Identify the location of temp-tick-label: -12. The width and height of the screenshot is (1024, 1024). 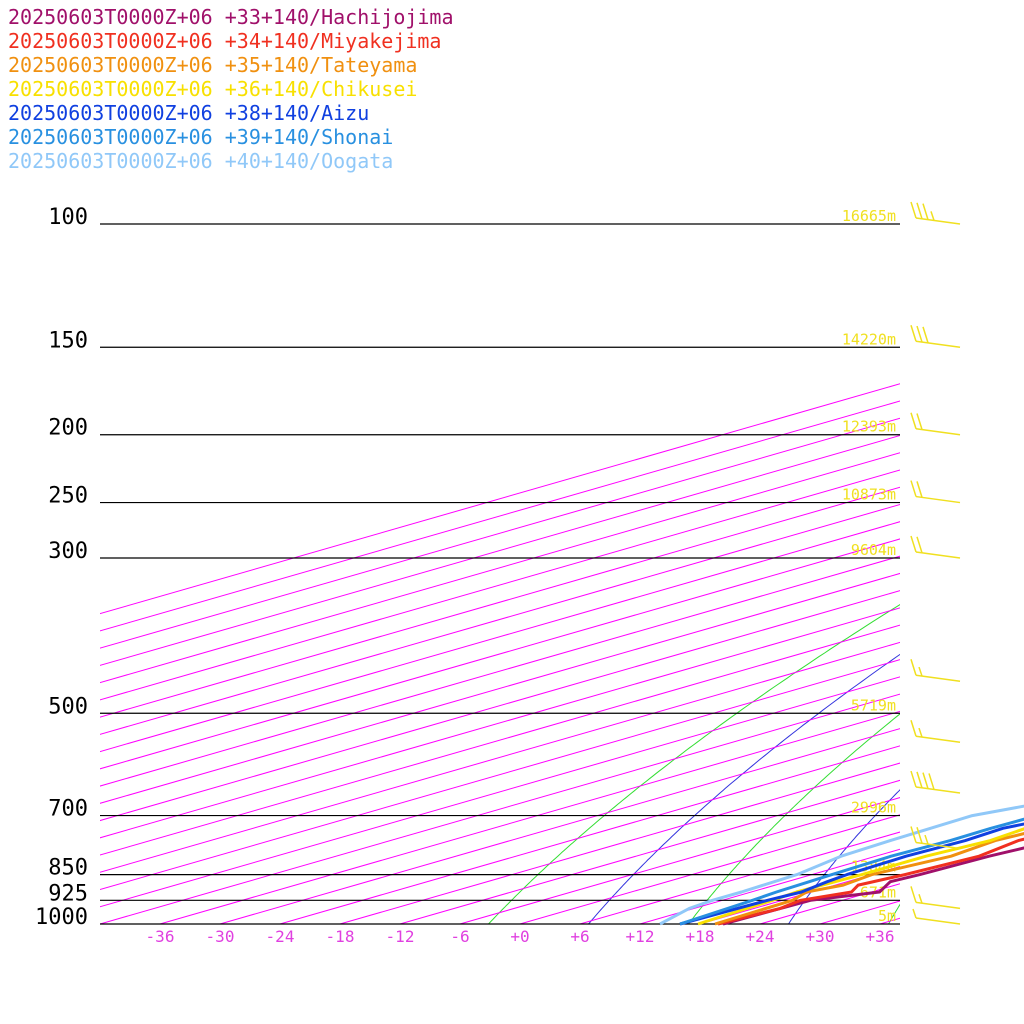
(400, 936).